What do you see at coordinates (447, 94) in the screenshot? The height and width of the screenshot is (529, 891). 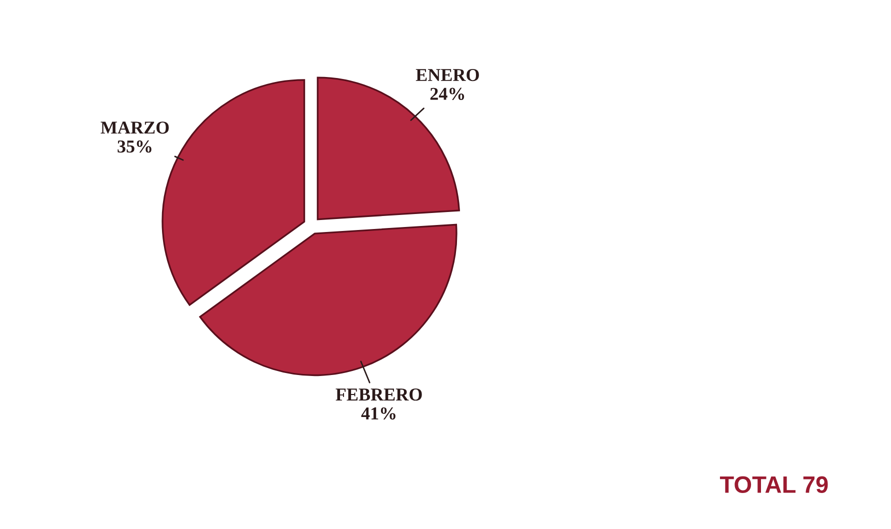 I see `data-label: 24%` at bounding box center [447, 94].